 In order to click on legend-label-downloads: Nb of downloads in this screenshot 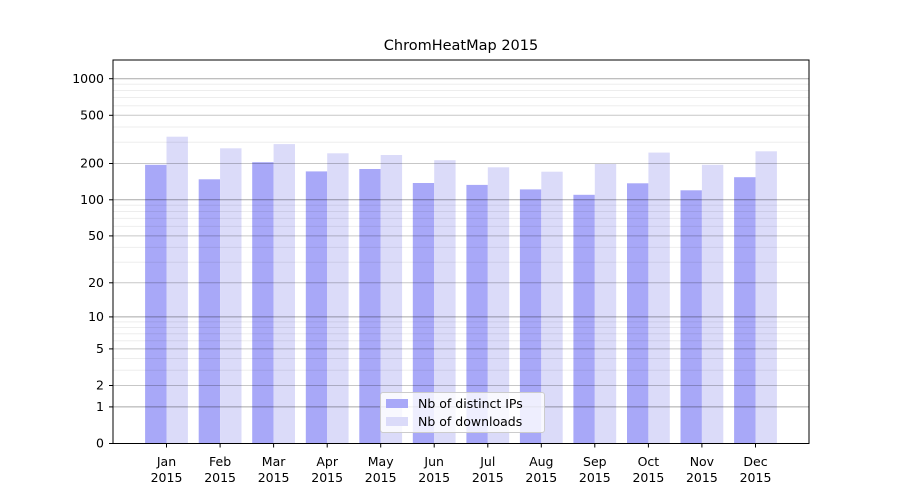, I will do `click(470, 421)`.